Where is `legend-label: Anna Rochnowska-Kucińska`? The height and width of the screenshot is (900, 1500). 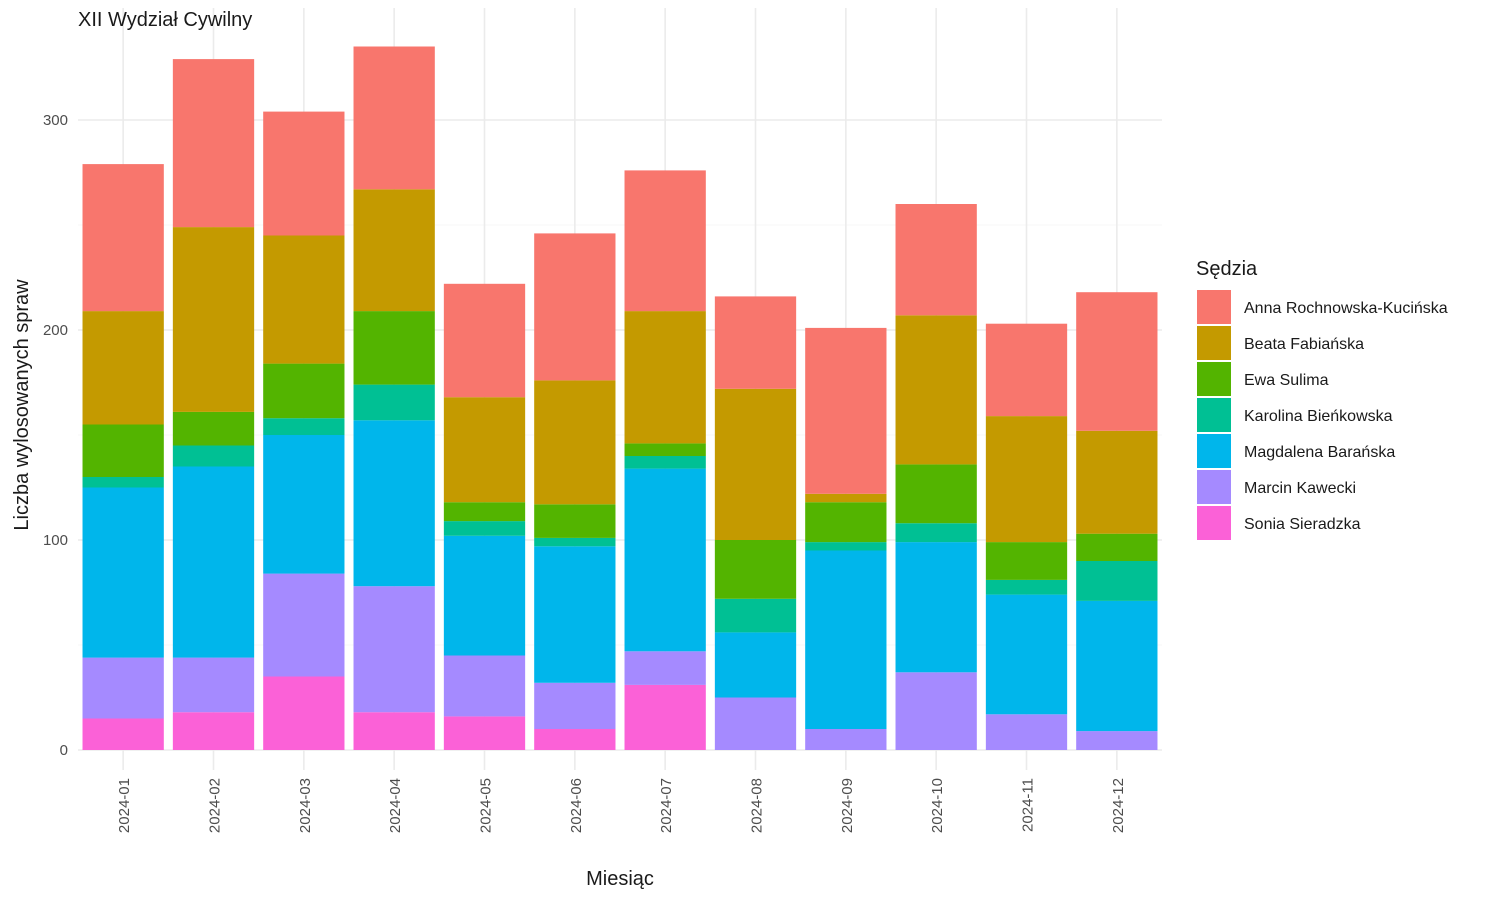 legend-label: Anna Rochnowska-Kucińska is located at coordinates (1346, 308).